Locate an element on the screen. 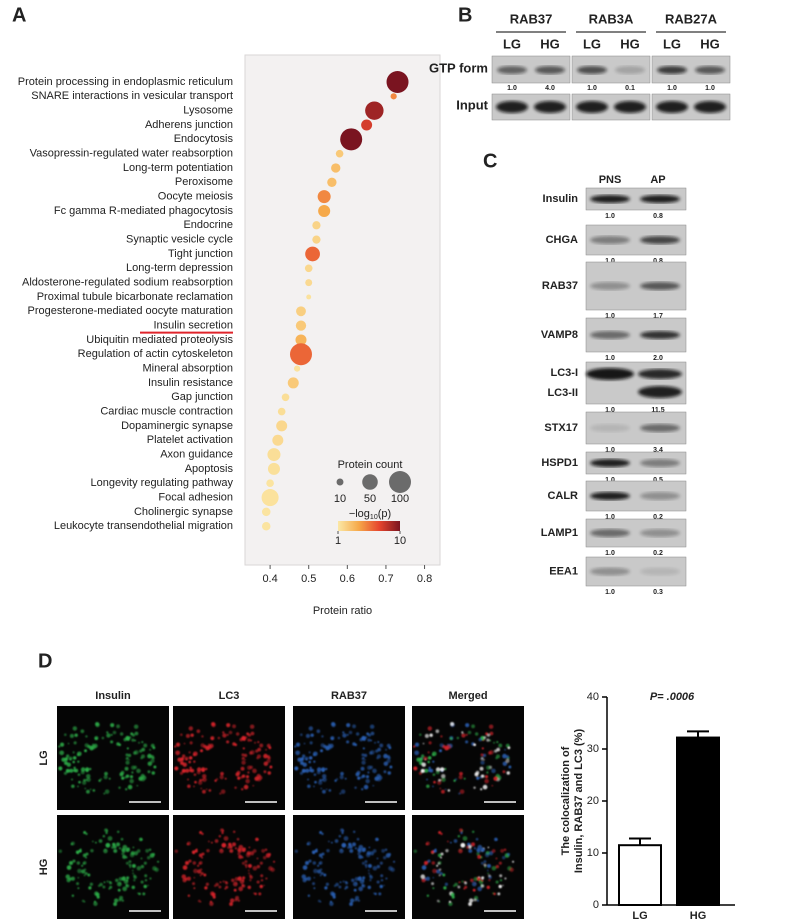 The image size is (800, 923). row-label: LG is located at coordinates (44, 757).